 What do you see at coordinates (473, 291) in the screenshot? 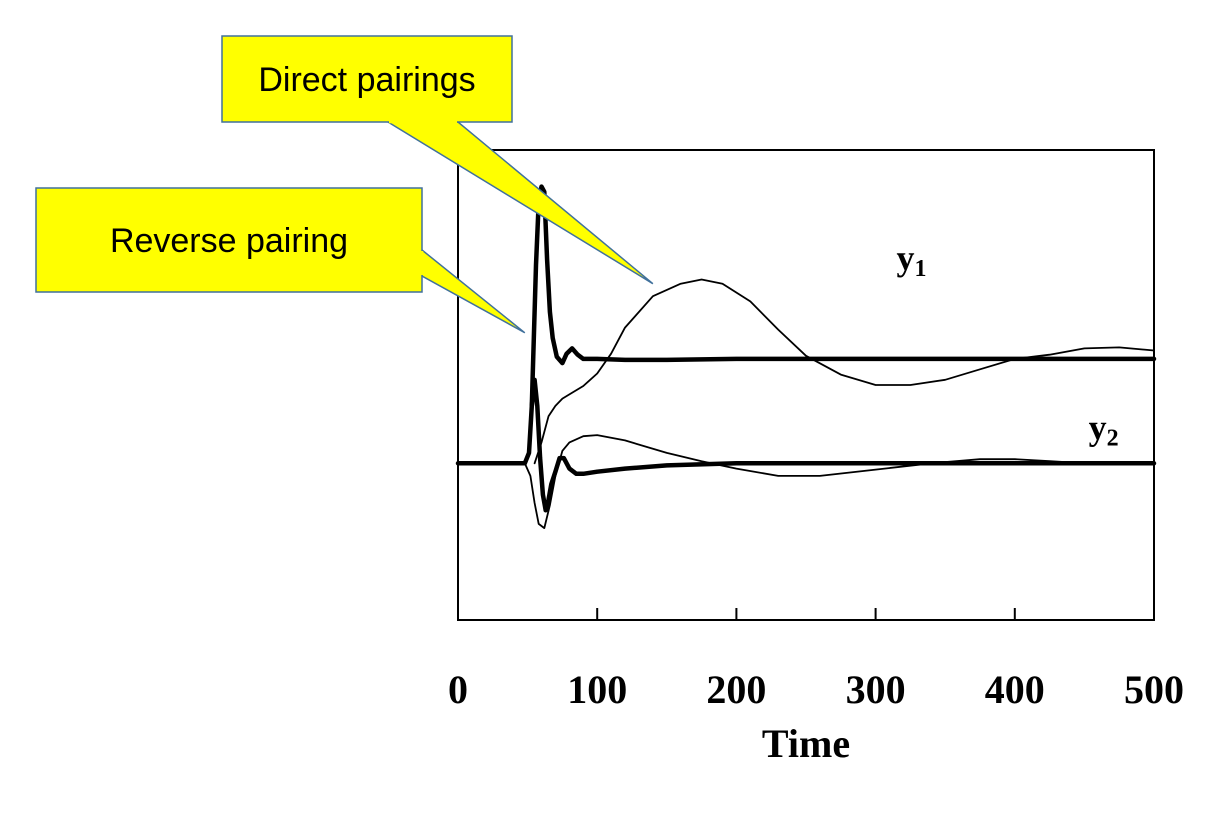
I see `callout-pointer` at bounding box center [473, 291].